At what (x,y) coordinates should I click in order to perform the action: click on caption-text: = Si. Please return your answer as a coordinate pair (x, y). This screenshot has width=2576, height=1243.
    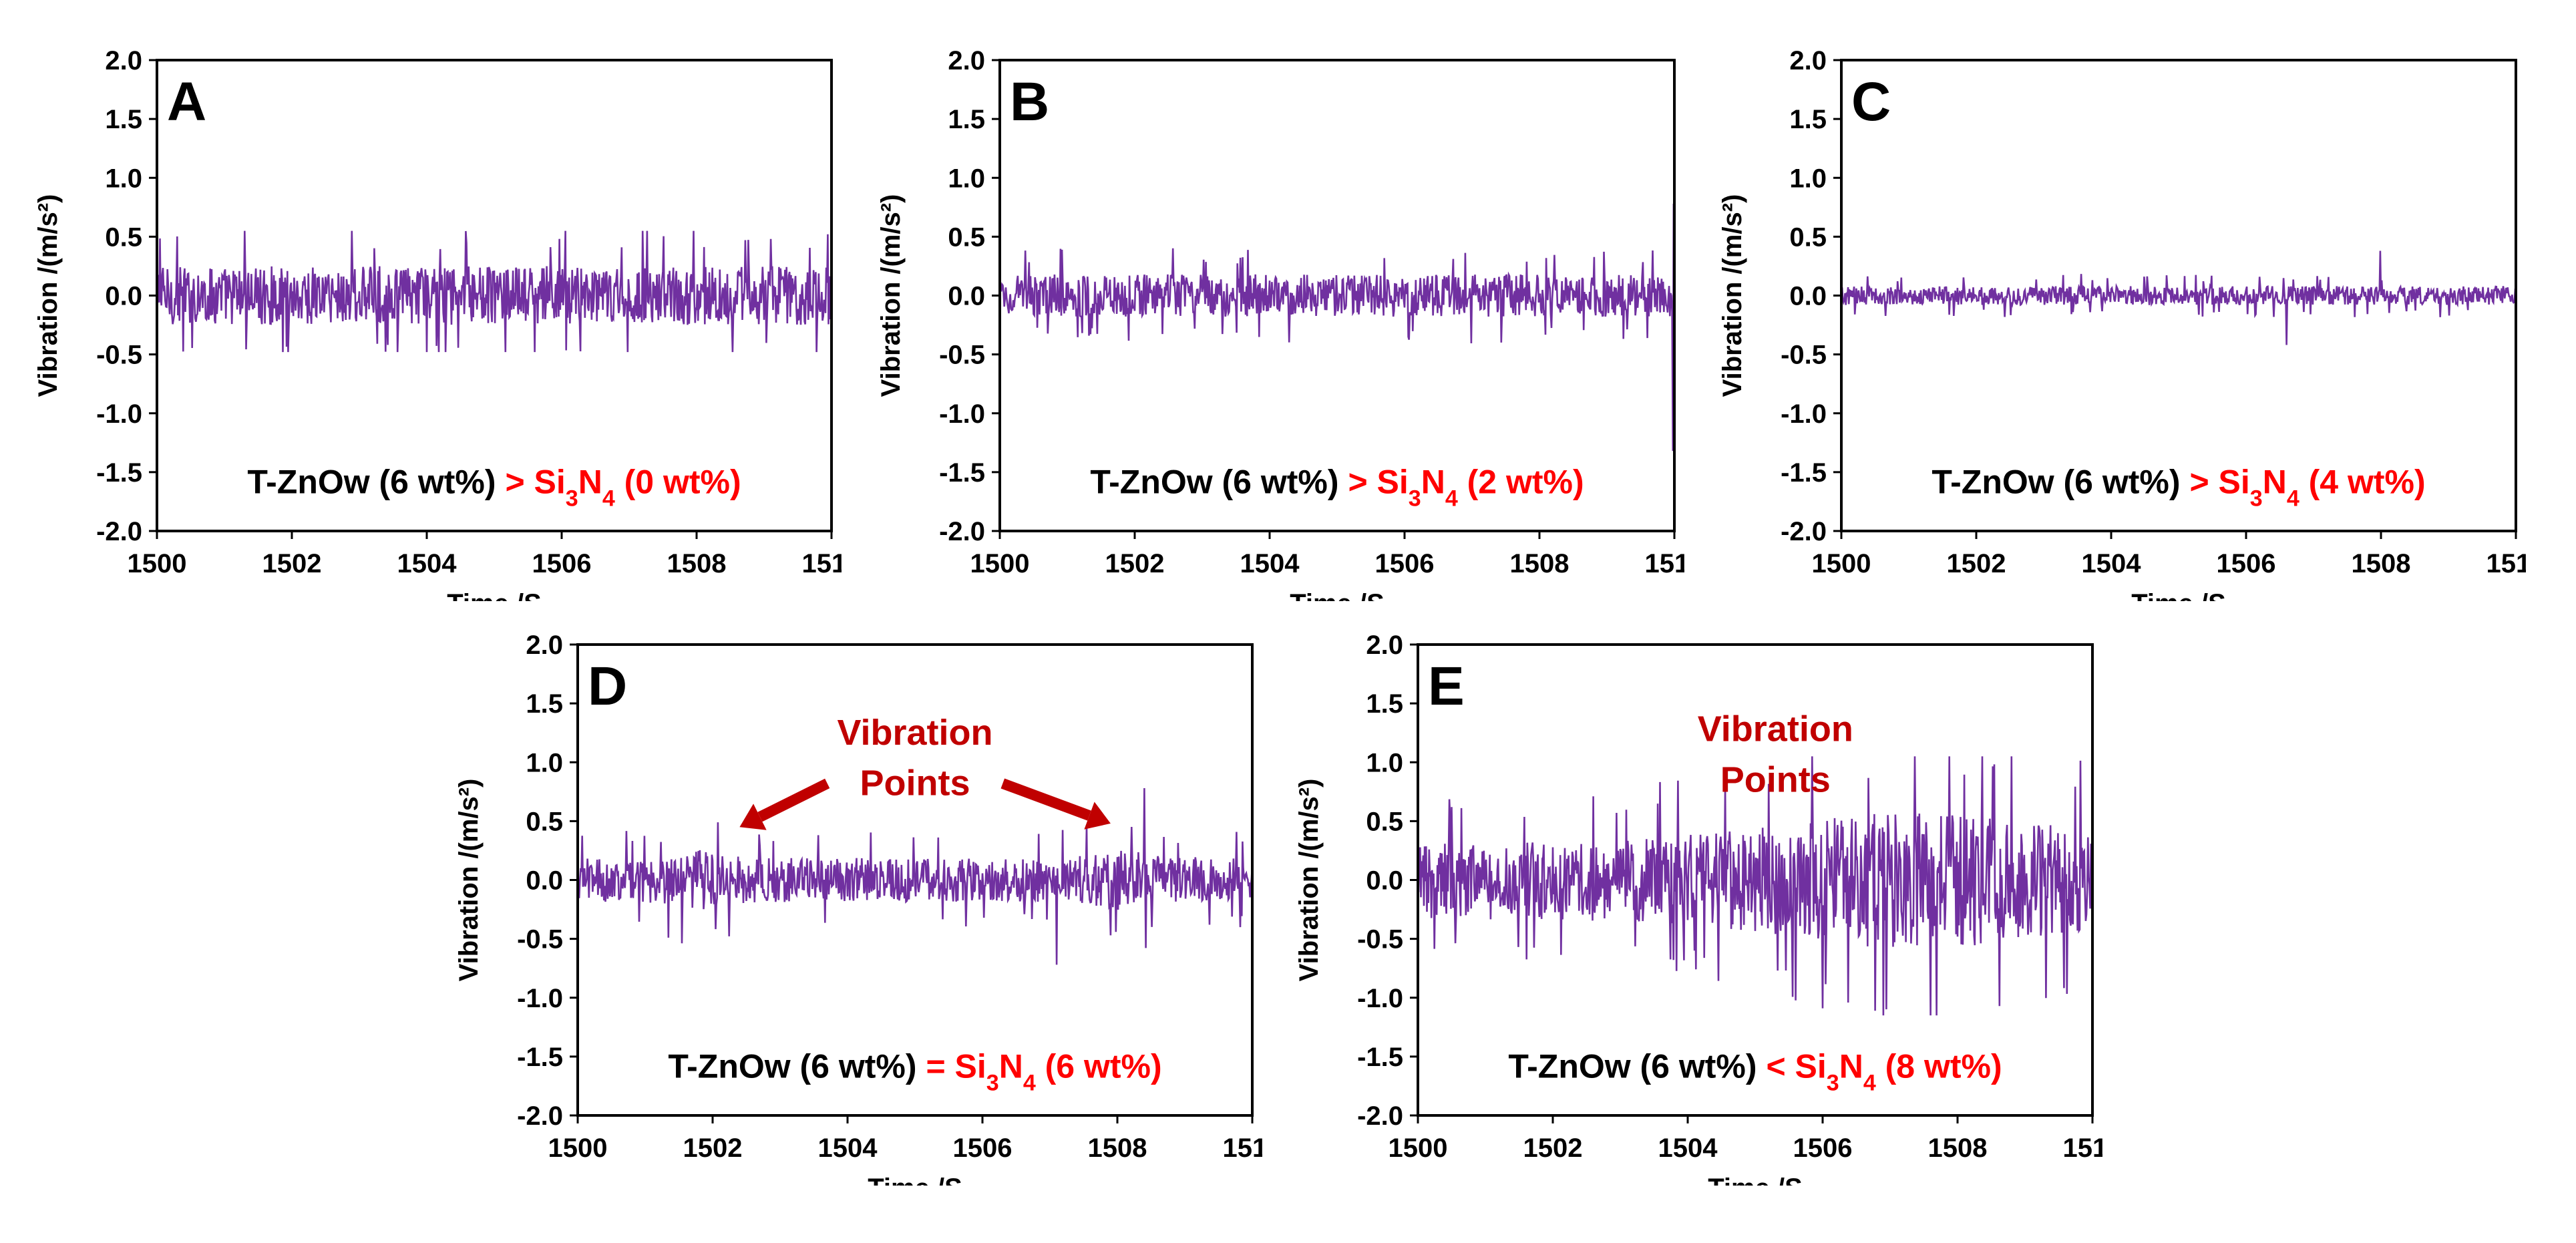
    Looking at the image, I should click on (951, 1066).